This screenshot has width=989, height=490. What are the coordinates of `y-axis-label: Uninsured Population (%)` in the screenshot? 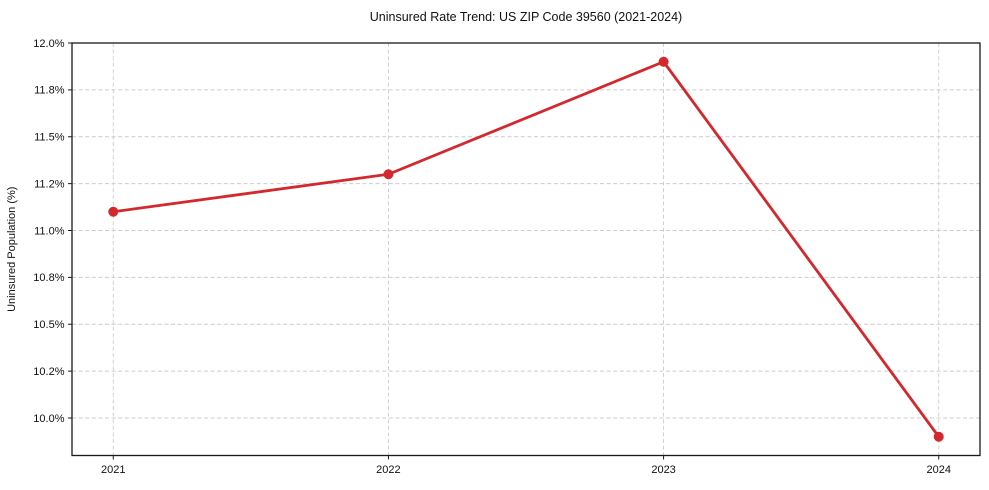 It's located at (12, 249).